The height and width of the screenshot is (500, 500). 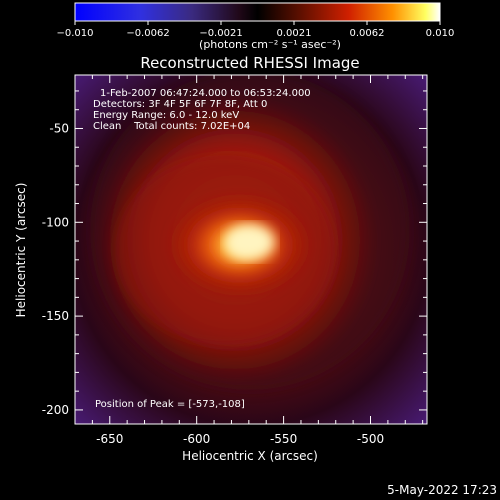 What do you see at coordinates (250, 456) in the screenshot?
I see `x-axis-label: Heliocentric X (arcsec)` at bounding box center [250, 456].